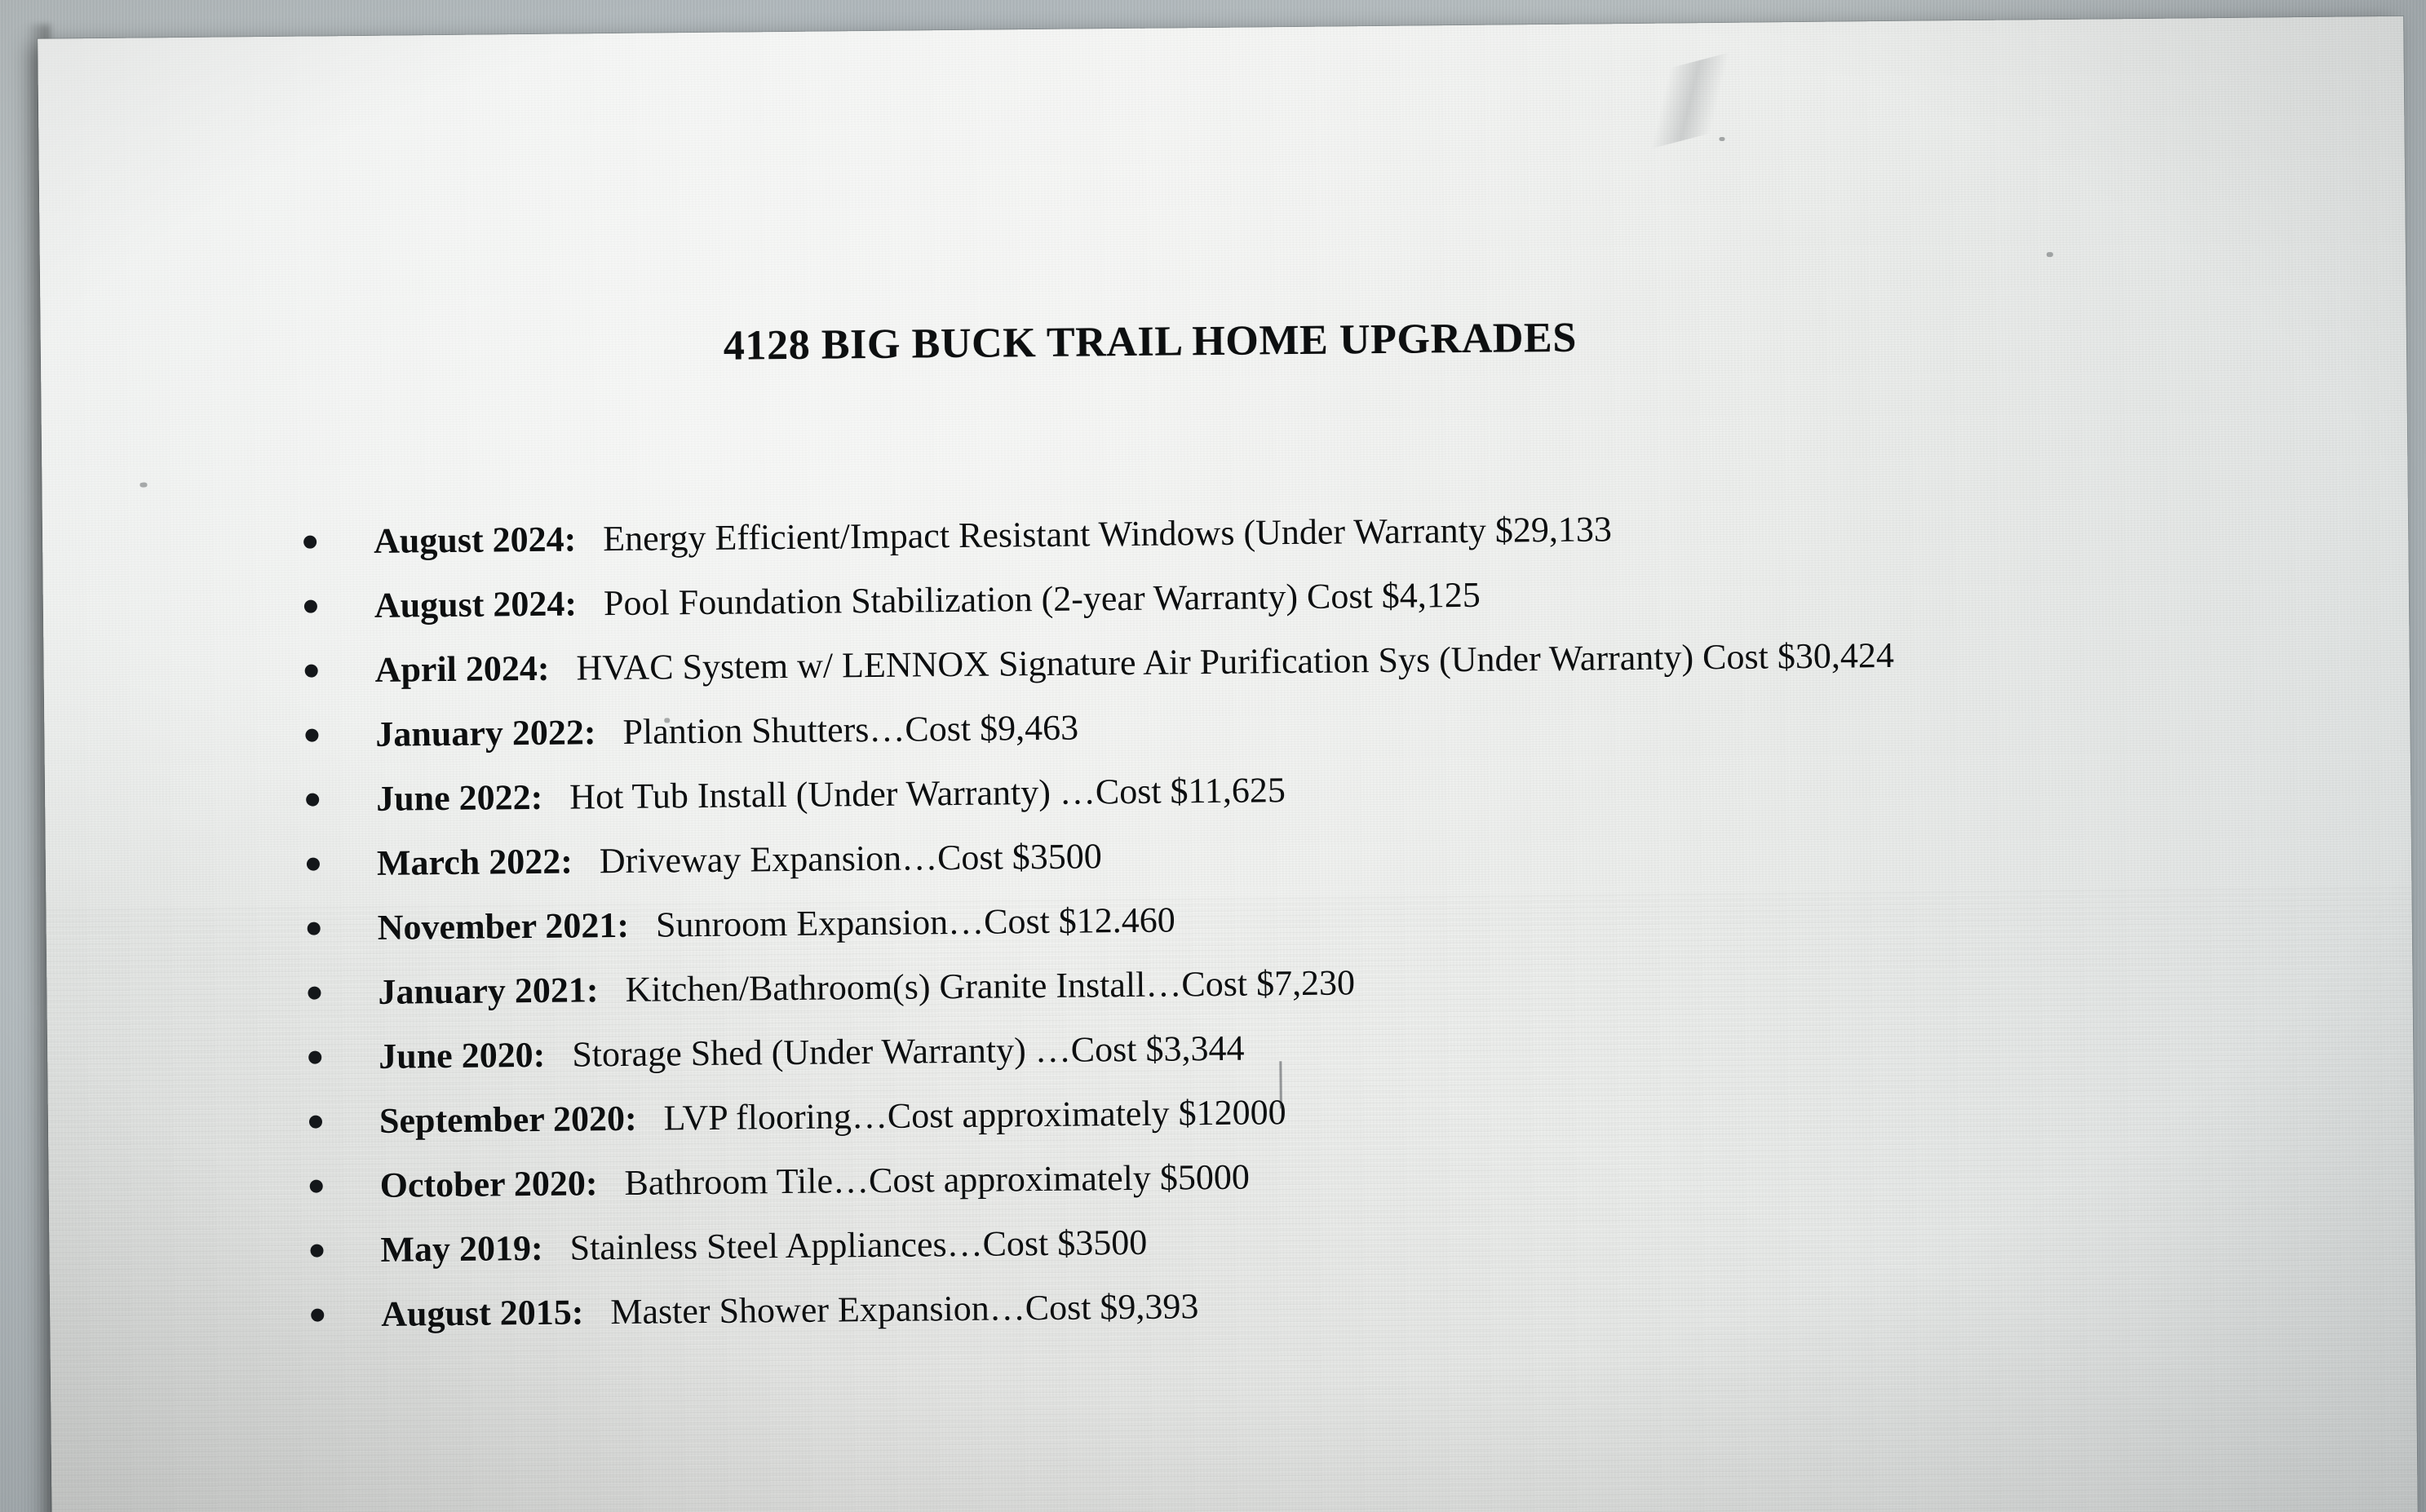 This screenshot has height=1512, width=2426. I want to click on document-title: 4128 BIG BUCK TRAIL HOME UPGRADES, so click(1150, 341).